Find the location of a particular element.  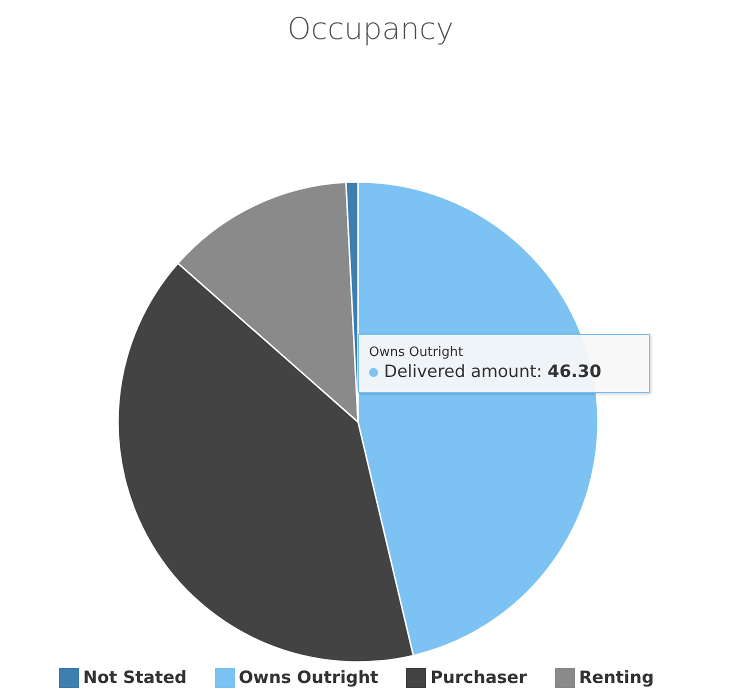

text: Owns Outright is located at coordinates (416, 352).